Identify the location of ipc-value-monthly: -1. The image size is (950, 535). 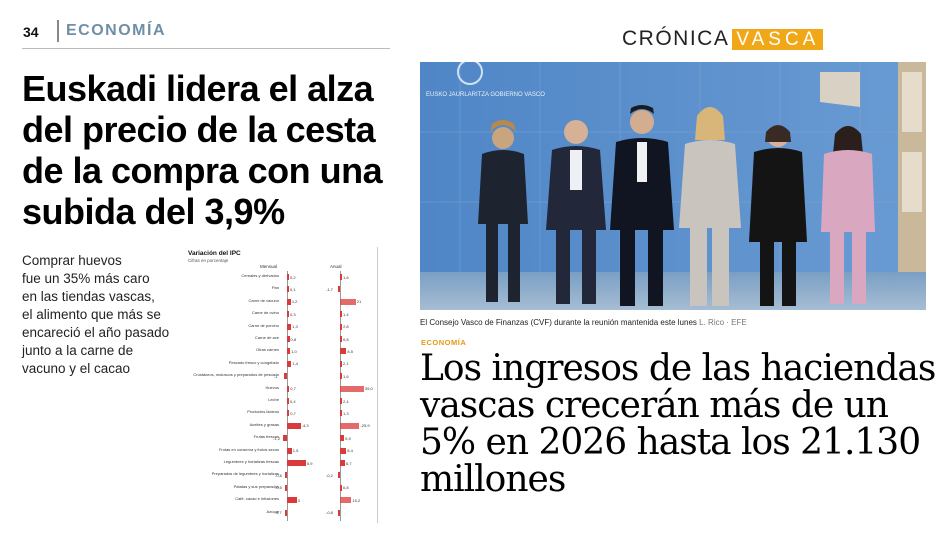
(275, 376).